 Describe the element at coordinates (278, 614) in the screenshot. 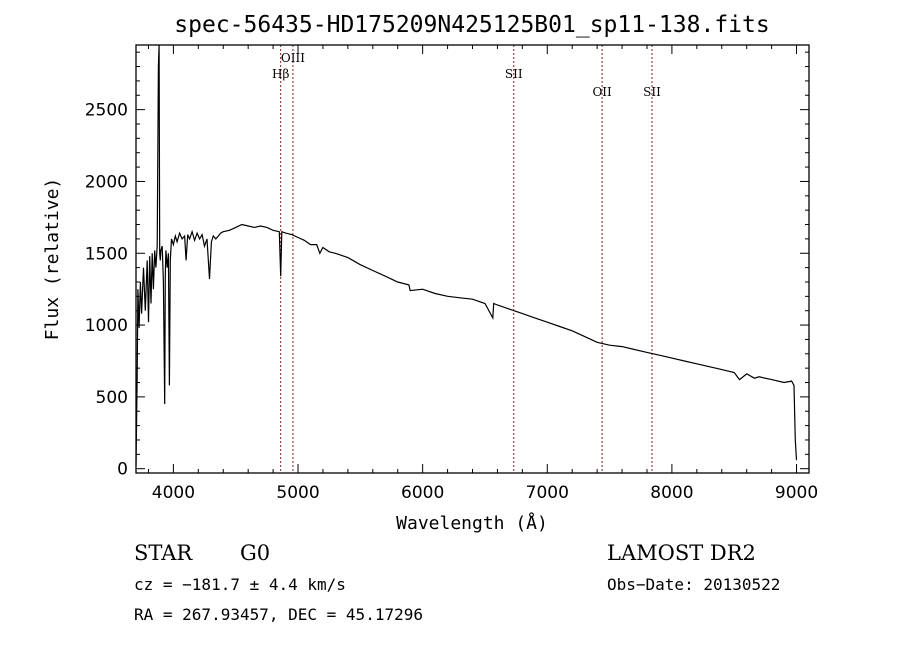

I see `coordinates-readout: RA = 267.93457, DEC = 45.17296` at that location.